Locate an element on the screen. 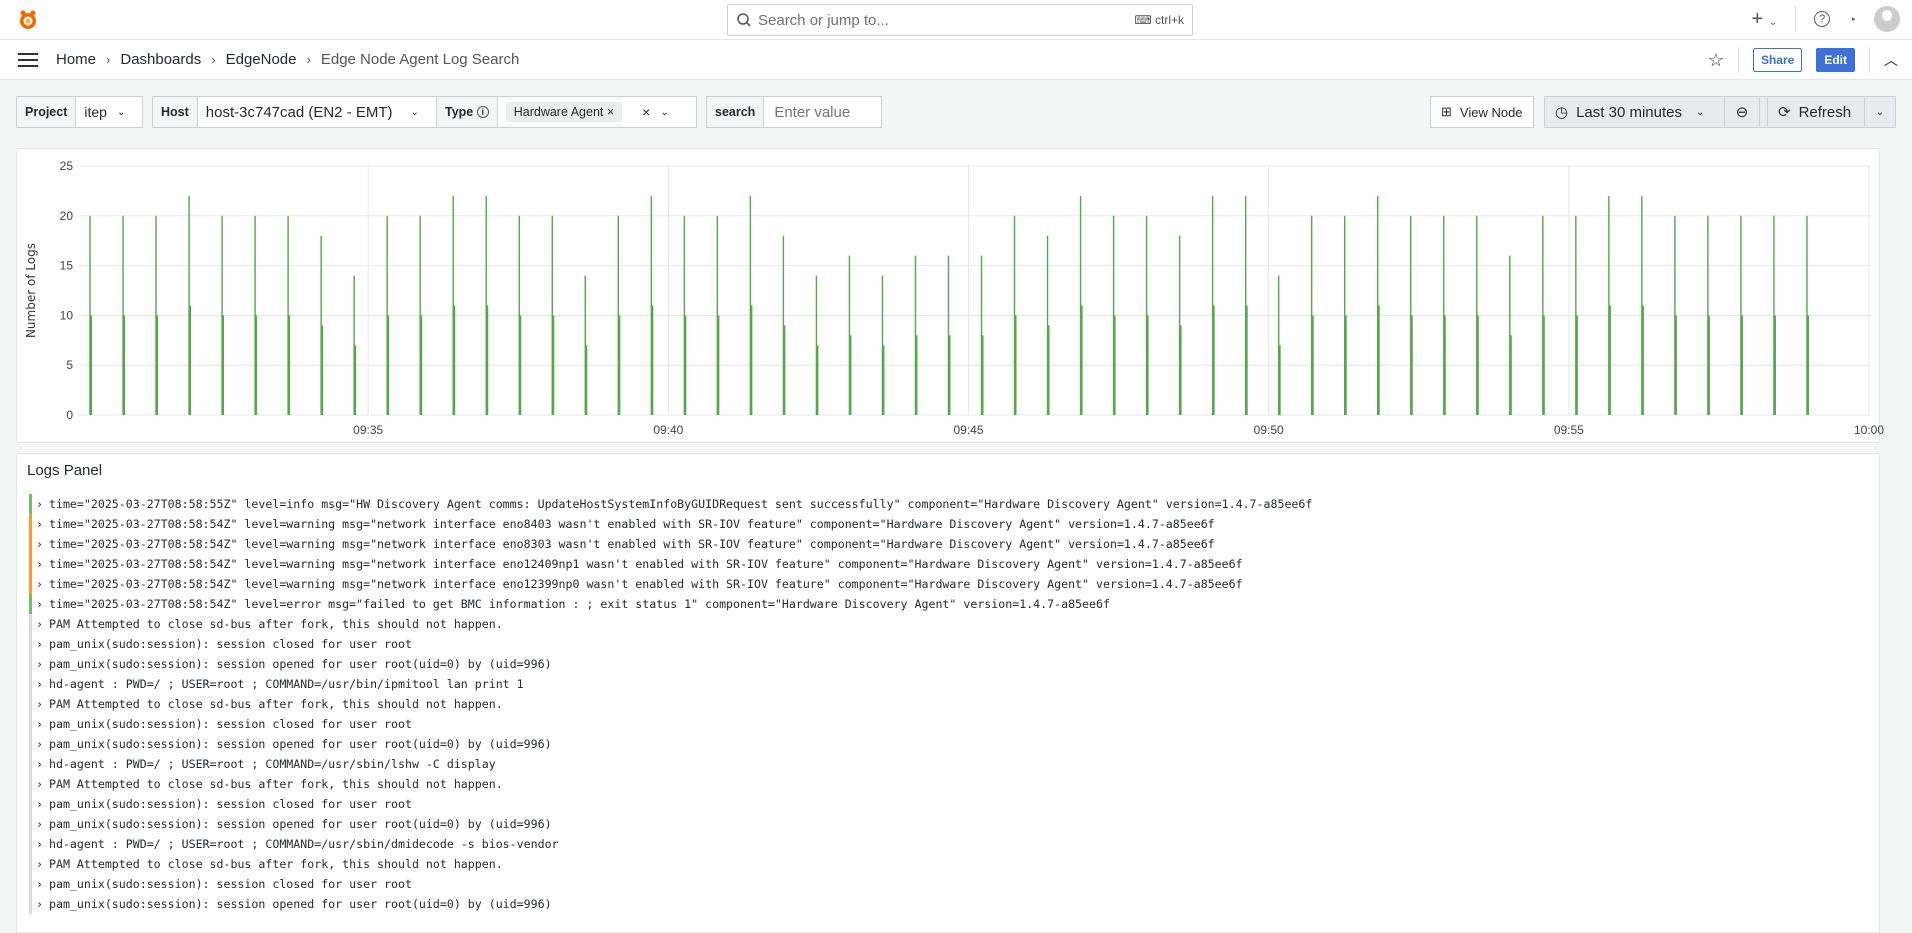 Image resolution: width=1912 pixels, height=933 pixels. x-tick-label: 09:45 is located at coordinates (968, 430).